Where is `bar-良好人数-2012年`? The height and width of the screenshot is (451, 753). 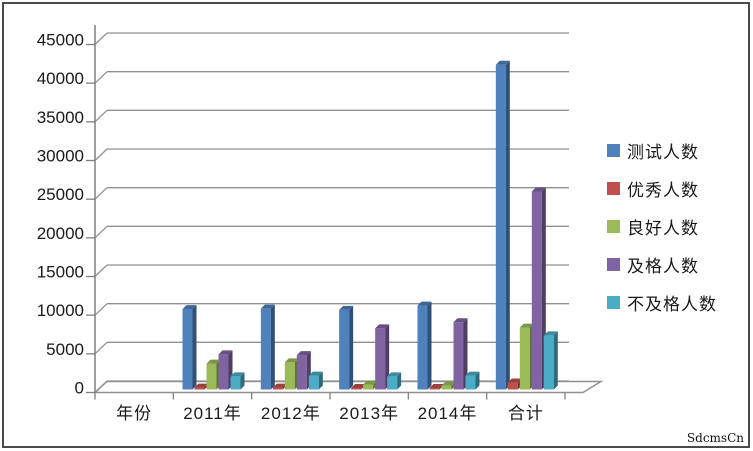 bar-良好人数-2012年 is located at coordinates (289, 376).